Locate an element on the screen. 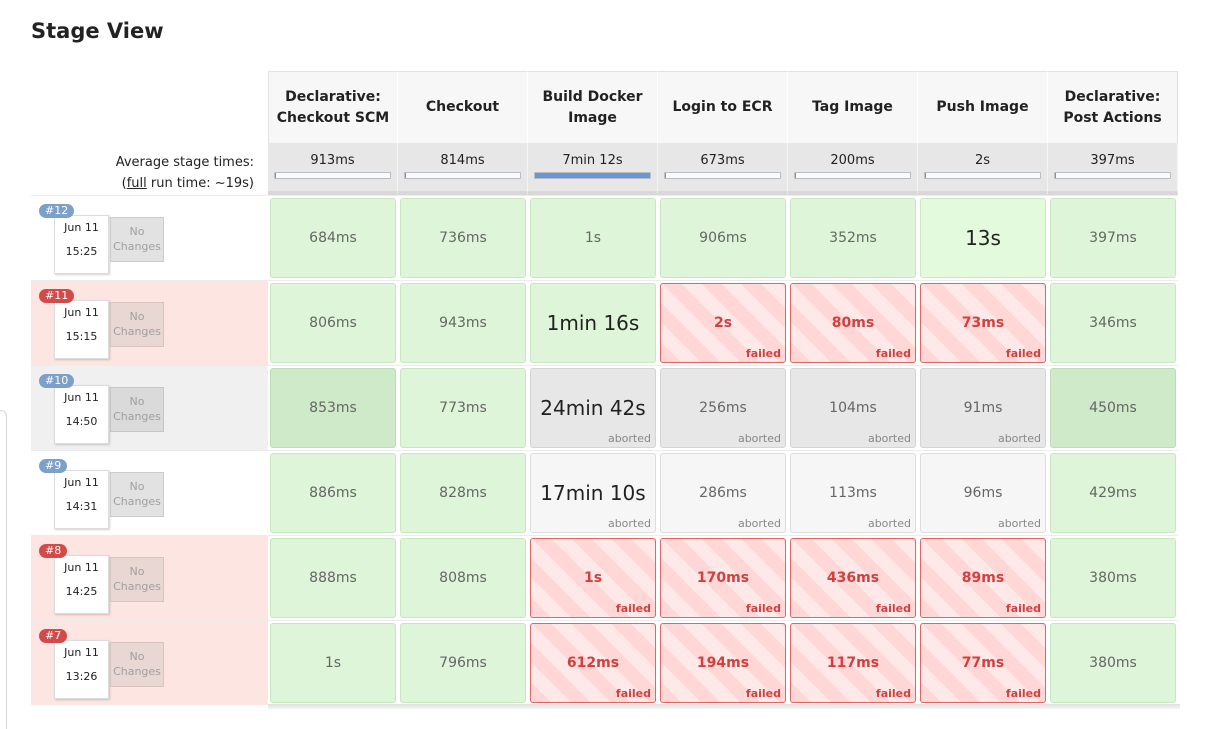 This screenshot has height=729, width=1208. stage-result-cell: 773ms is located at coordinates (463, 407).